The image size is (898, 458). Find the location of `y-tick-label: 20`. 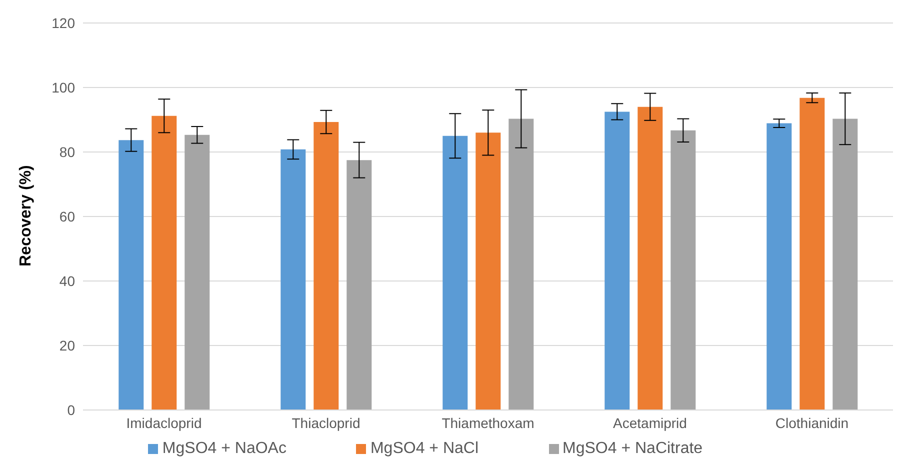

y-tick-label: 20 is located at coordinates (67, 345).